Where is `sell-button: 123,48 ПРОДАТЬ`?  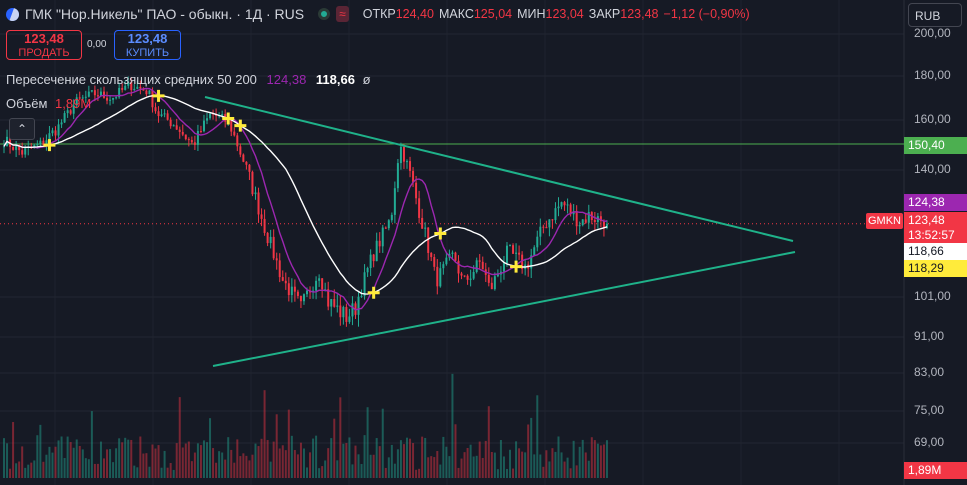 sell-button: 123,48 ПРОДАТЬ is located at coordinates (44, 45).